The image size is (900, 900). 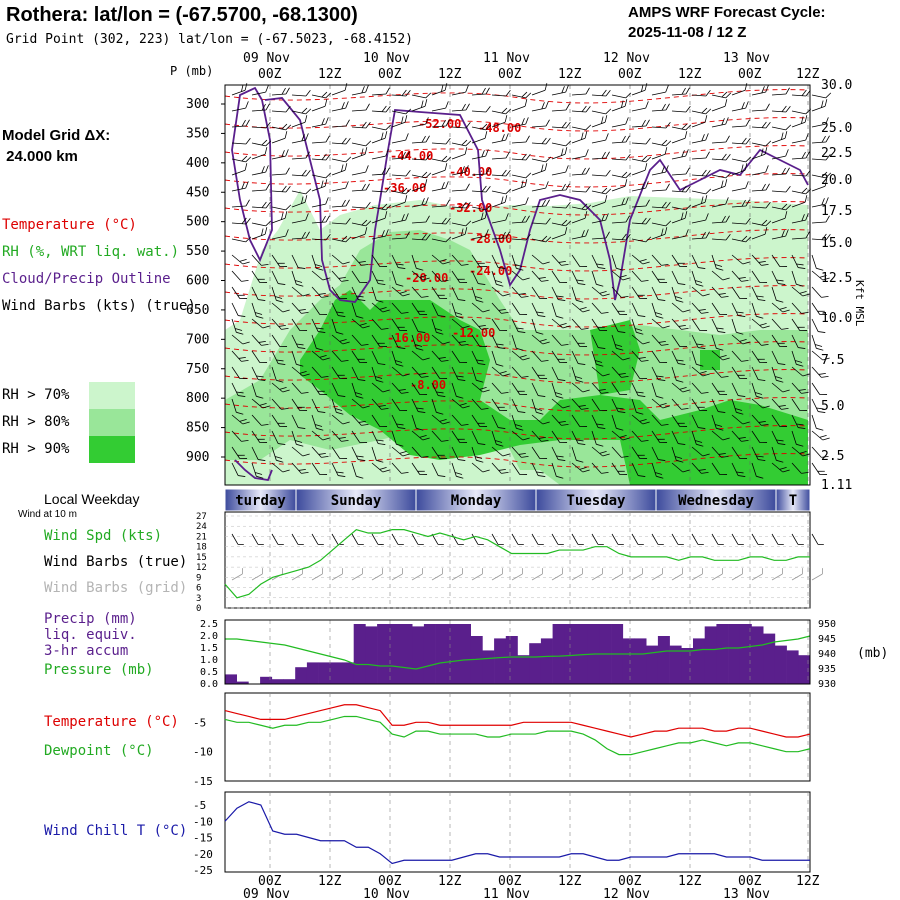 I want to click on wind-speed-legend-label: Wind Spd (kts), so click(x=103, y=536).